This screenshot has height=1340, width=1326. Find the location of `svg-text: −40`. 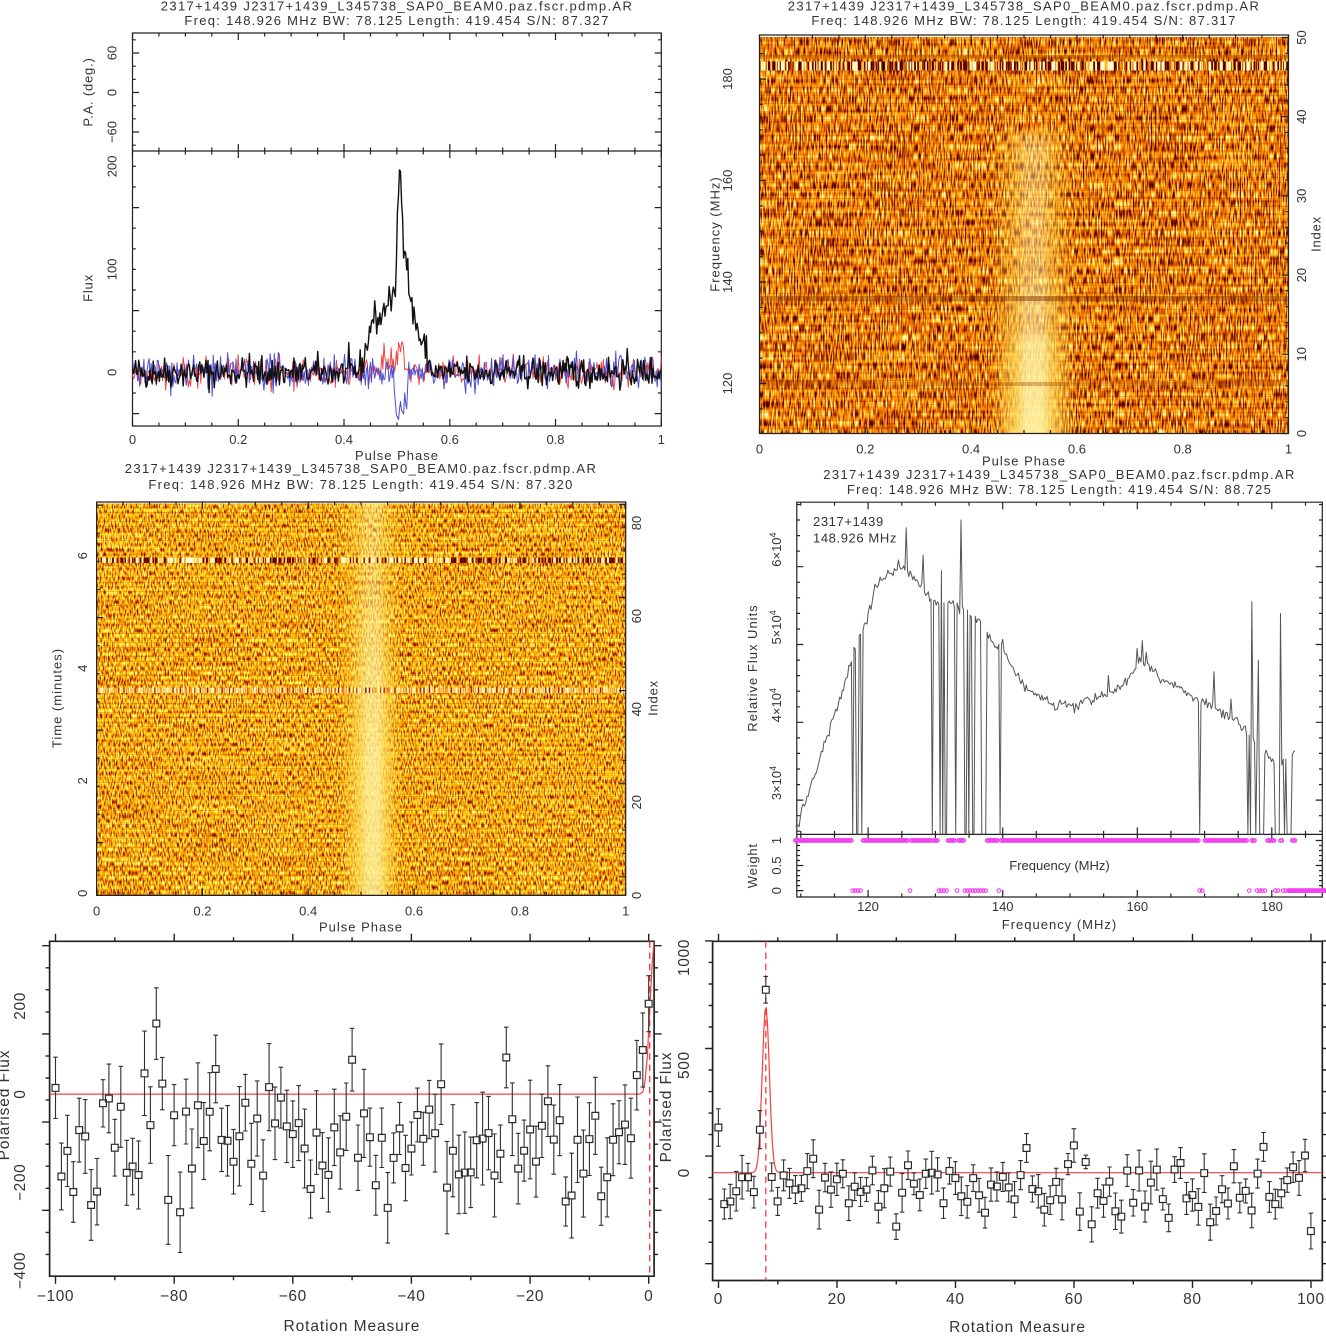

svg-text: −40 is located at coordinates (411, 1296).